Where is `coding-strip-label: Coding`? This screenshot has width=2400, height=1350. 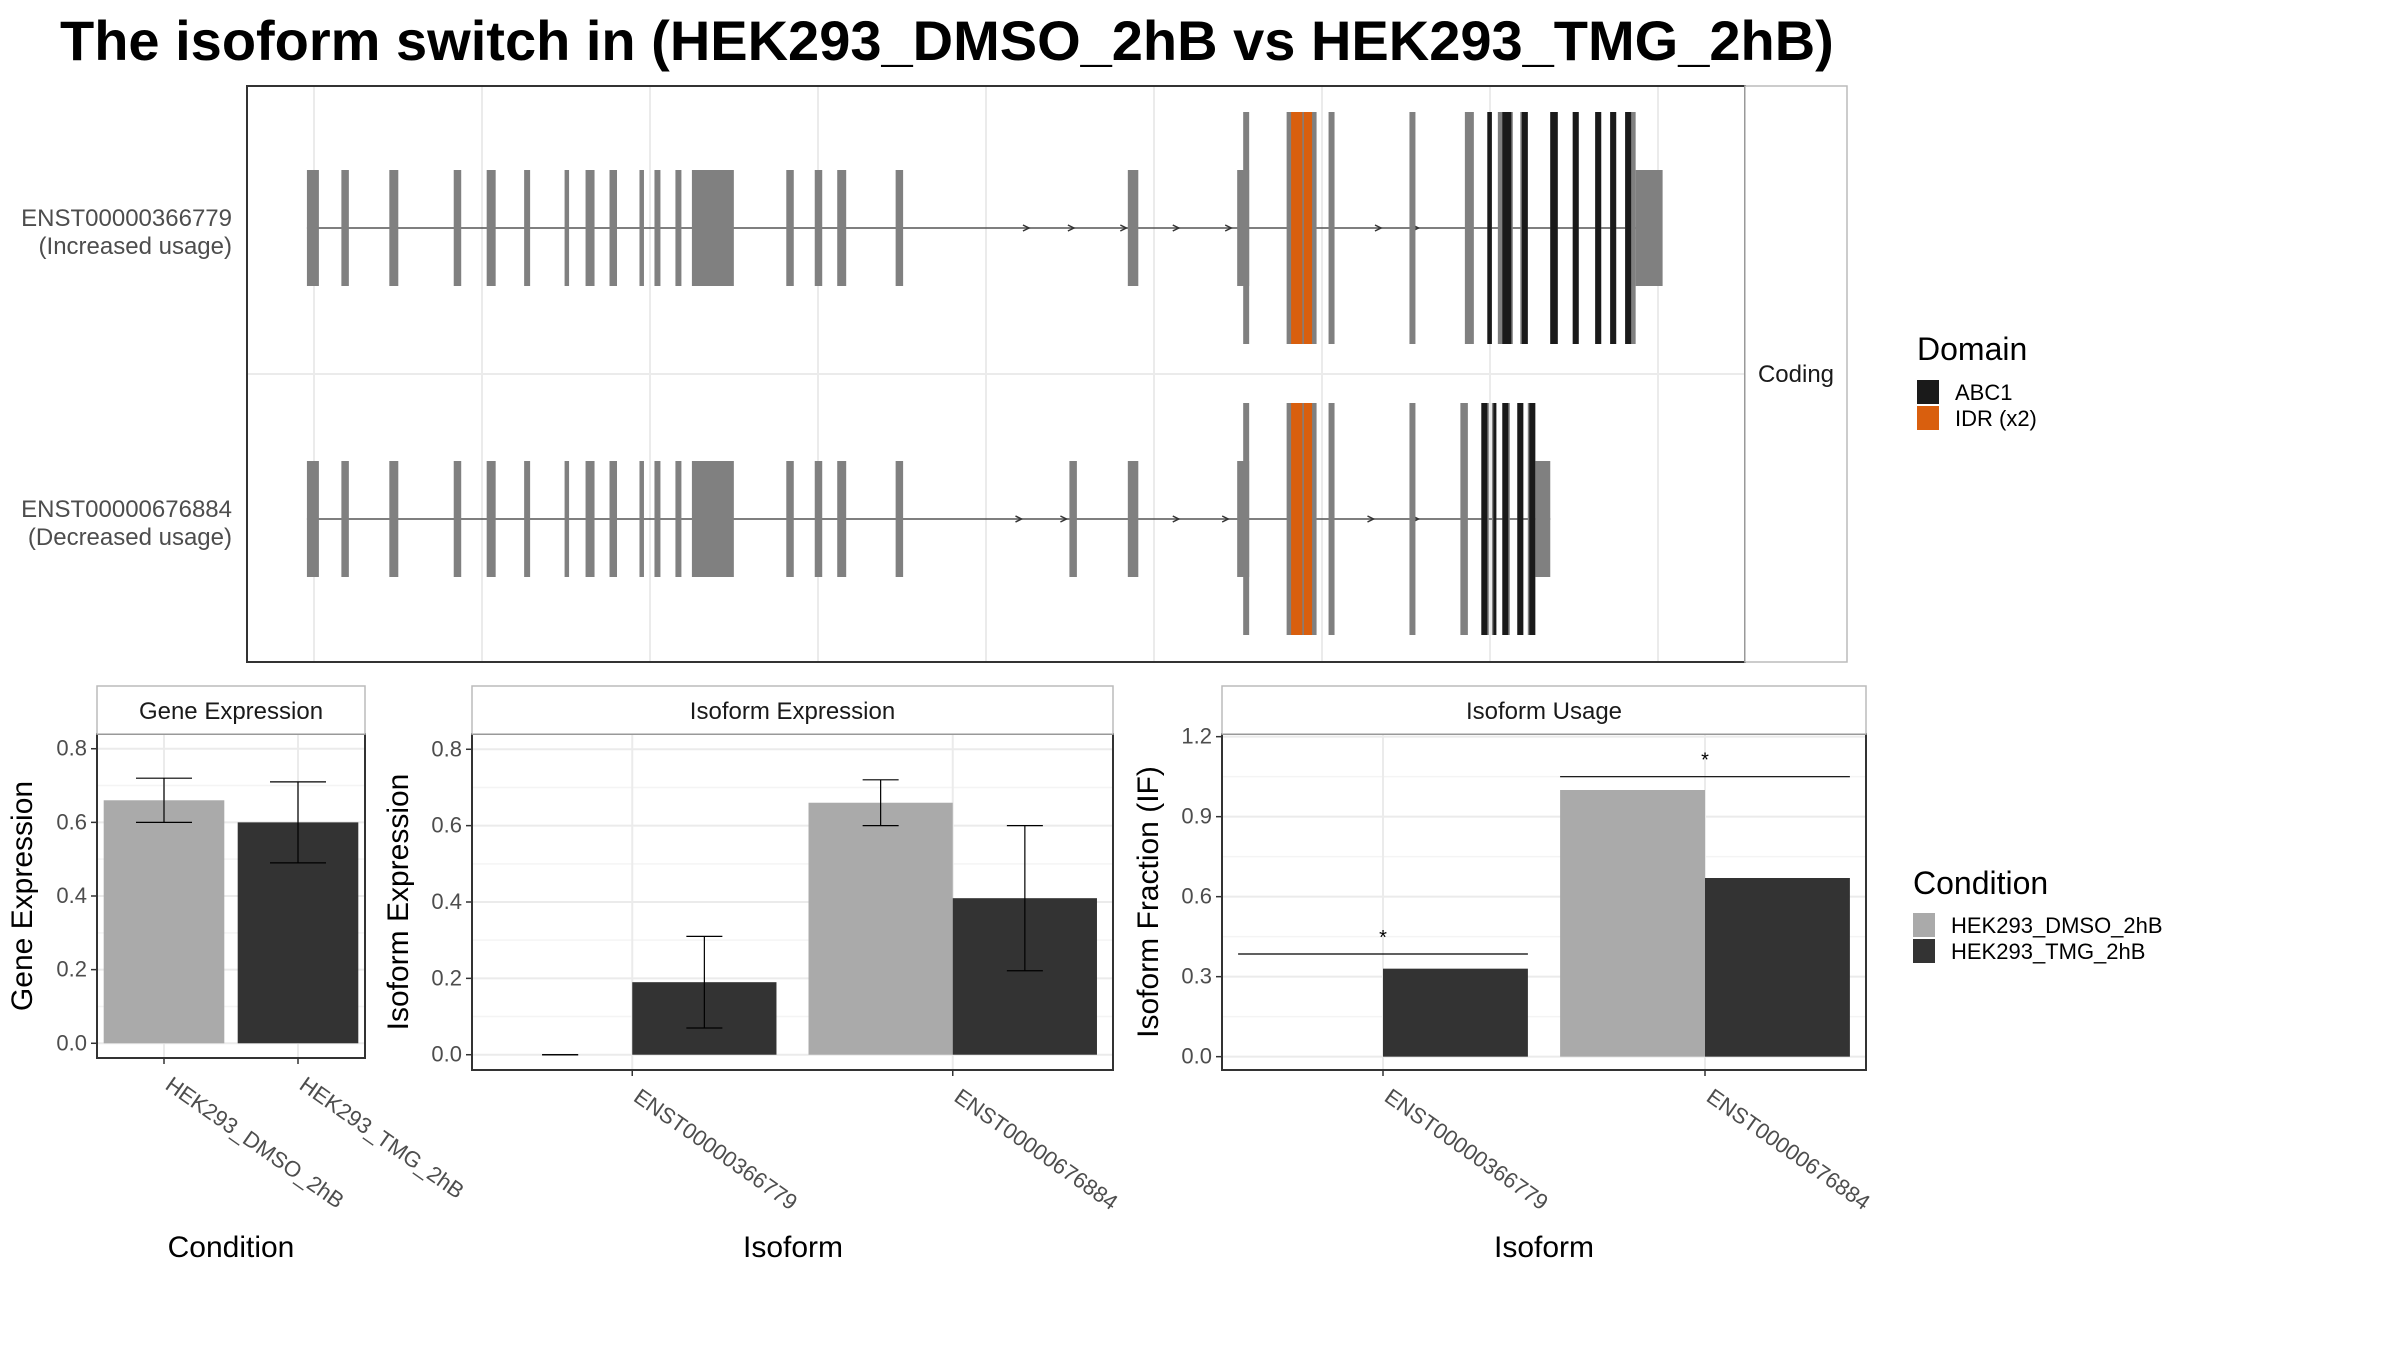
coding-strip-label: Coding is located at coordinates (1796, 374).